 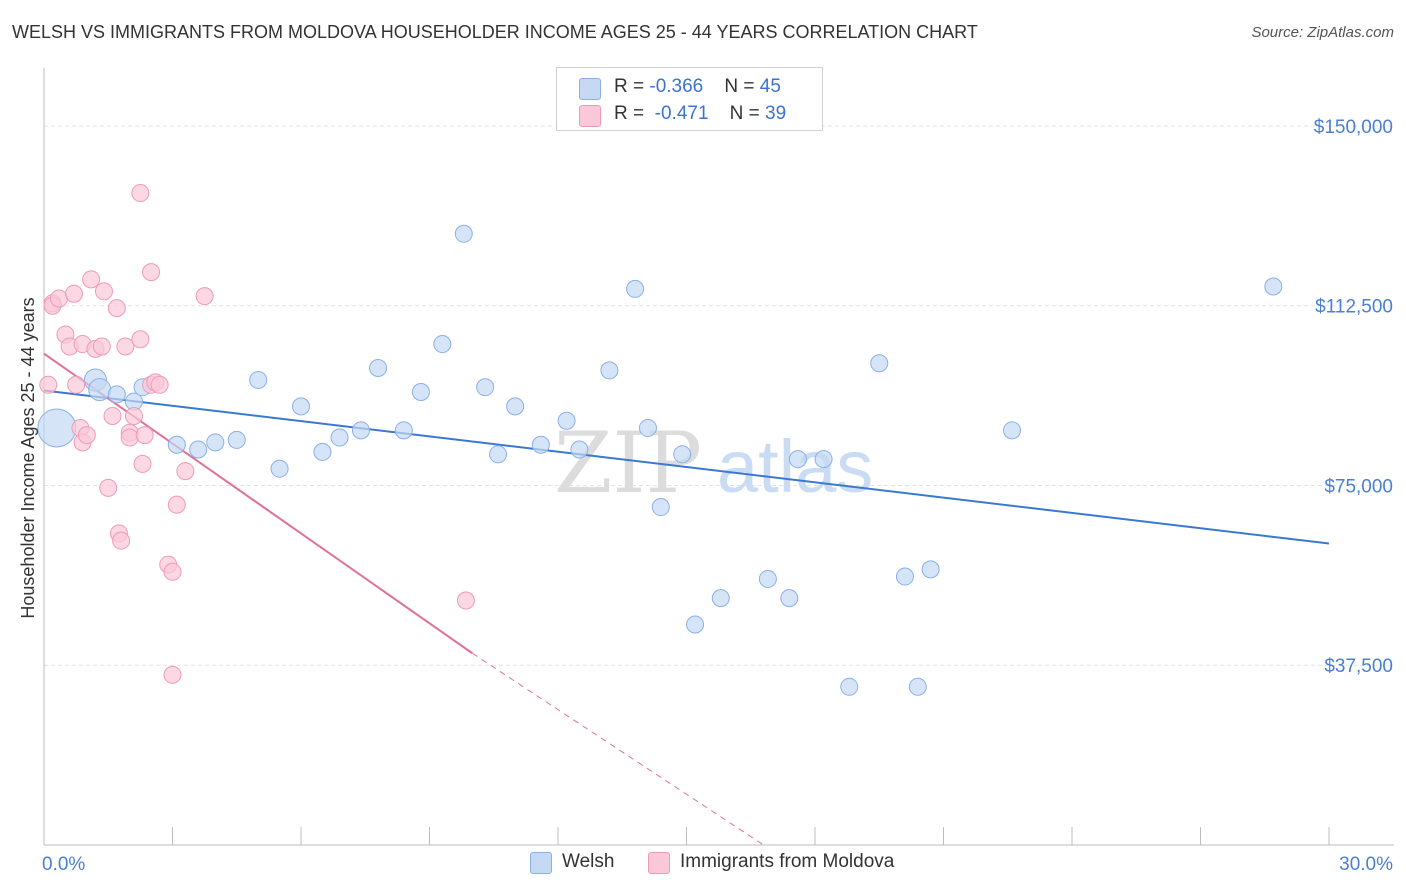 What do you see at coordinates (776, 113) in the screenshot?
I see `legend-n-value: 39` at bounding box center [776, 113].